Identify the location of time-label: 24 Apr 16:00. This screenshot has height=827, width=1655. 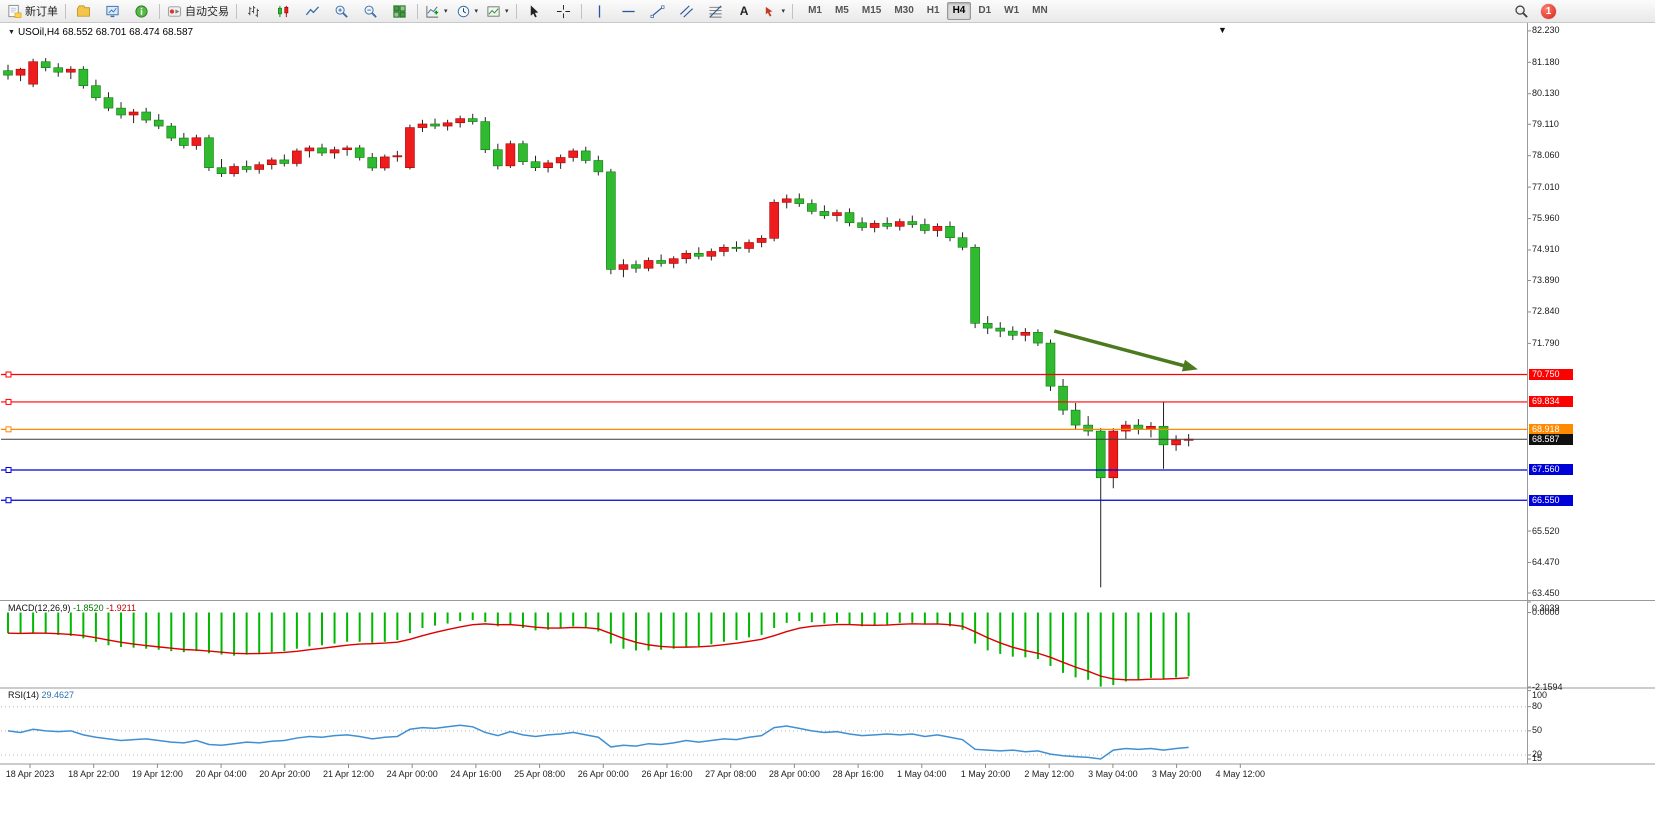
(476, 774).